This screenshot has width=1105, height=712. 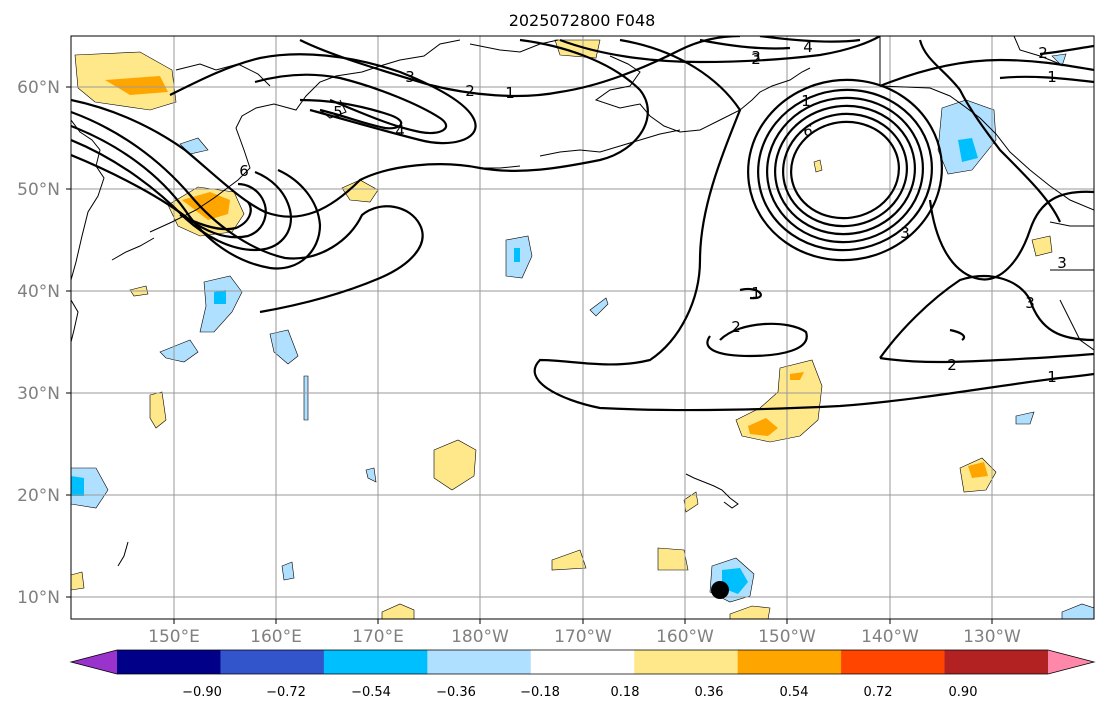 What do you see at coordinates (963, 692) in the screenshot?
I see `colorbar-tick-label: 0.90` at bounding box center [963, 692].